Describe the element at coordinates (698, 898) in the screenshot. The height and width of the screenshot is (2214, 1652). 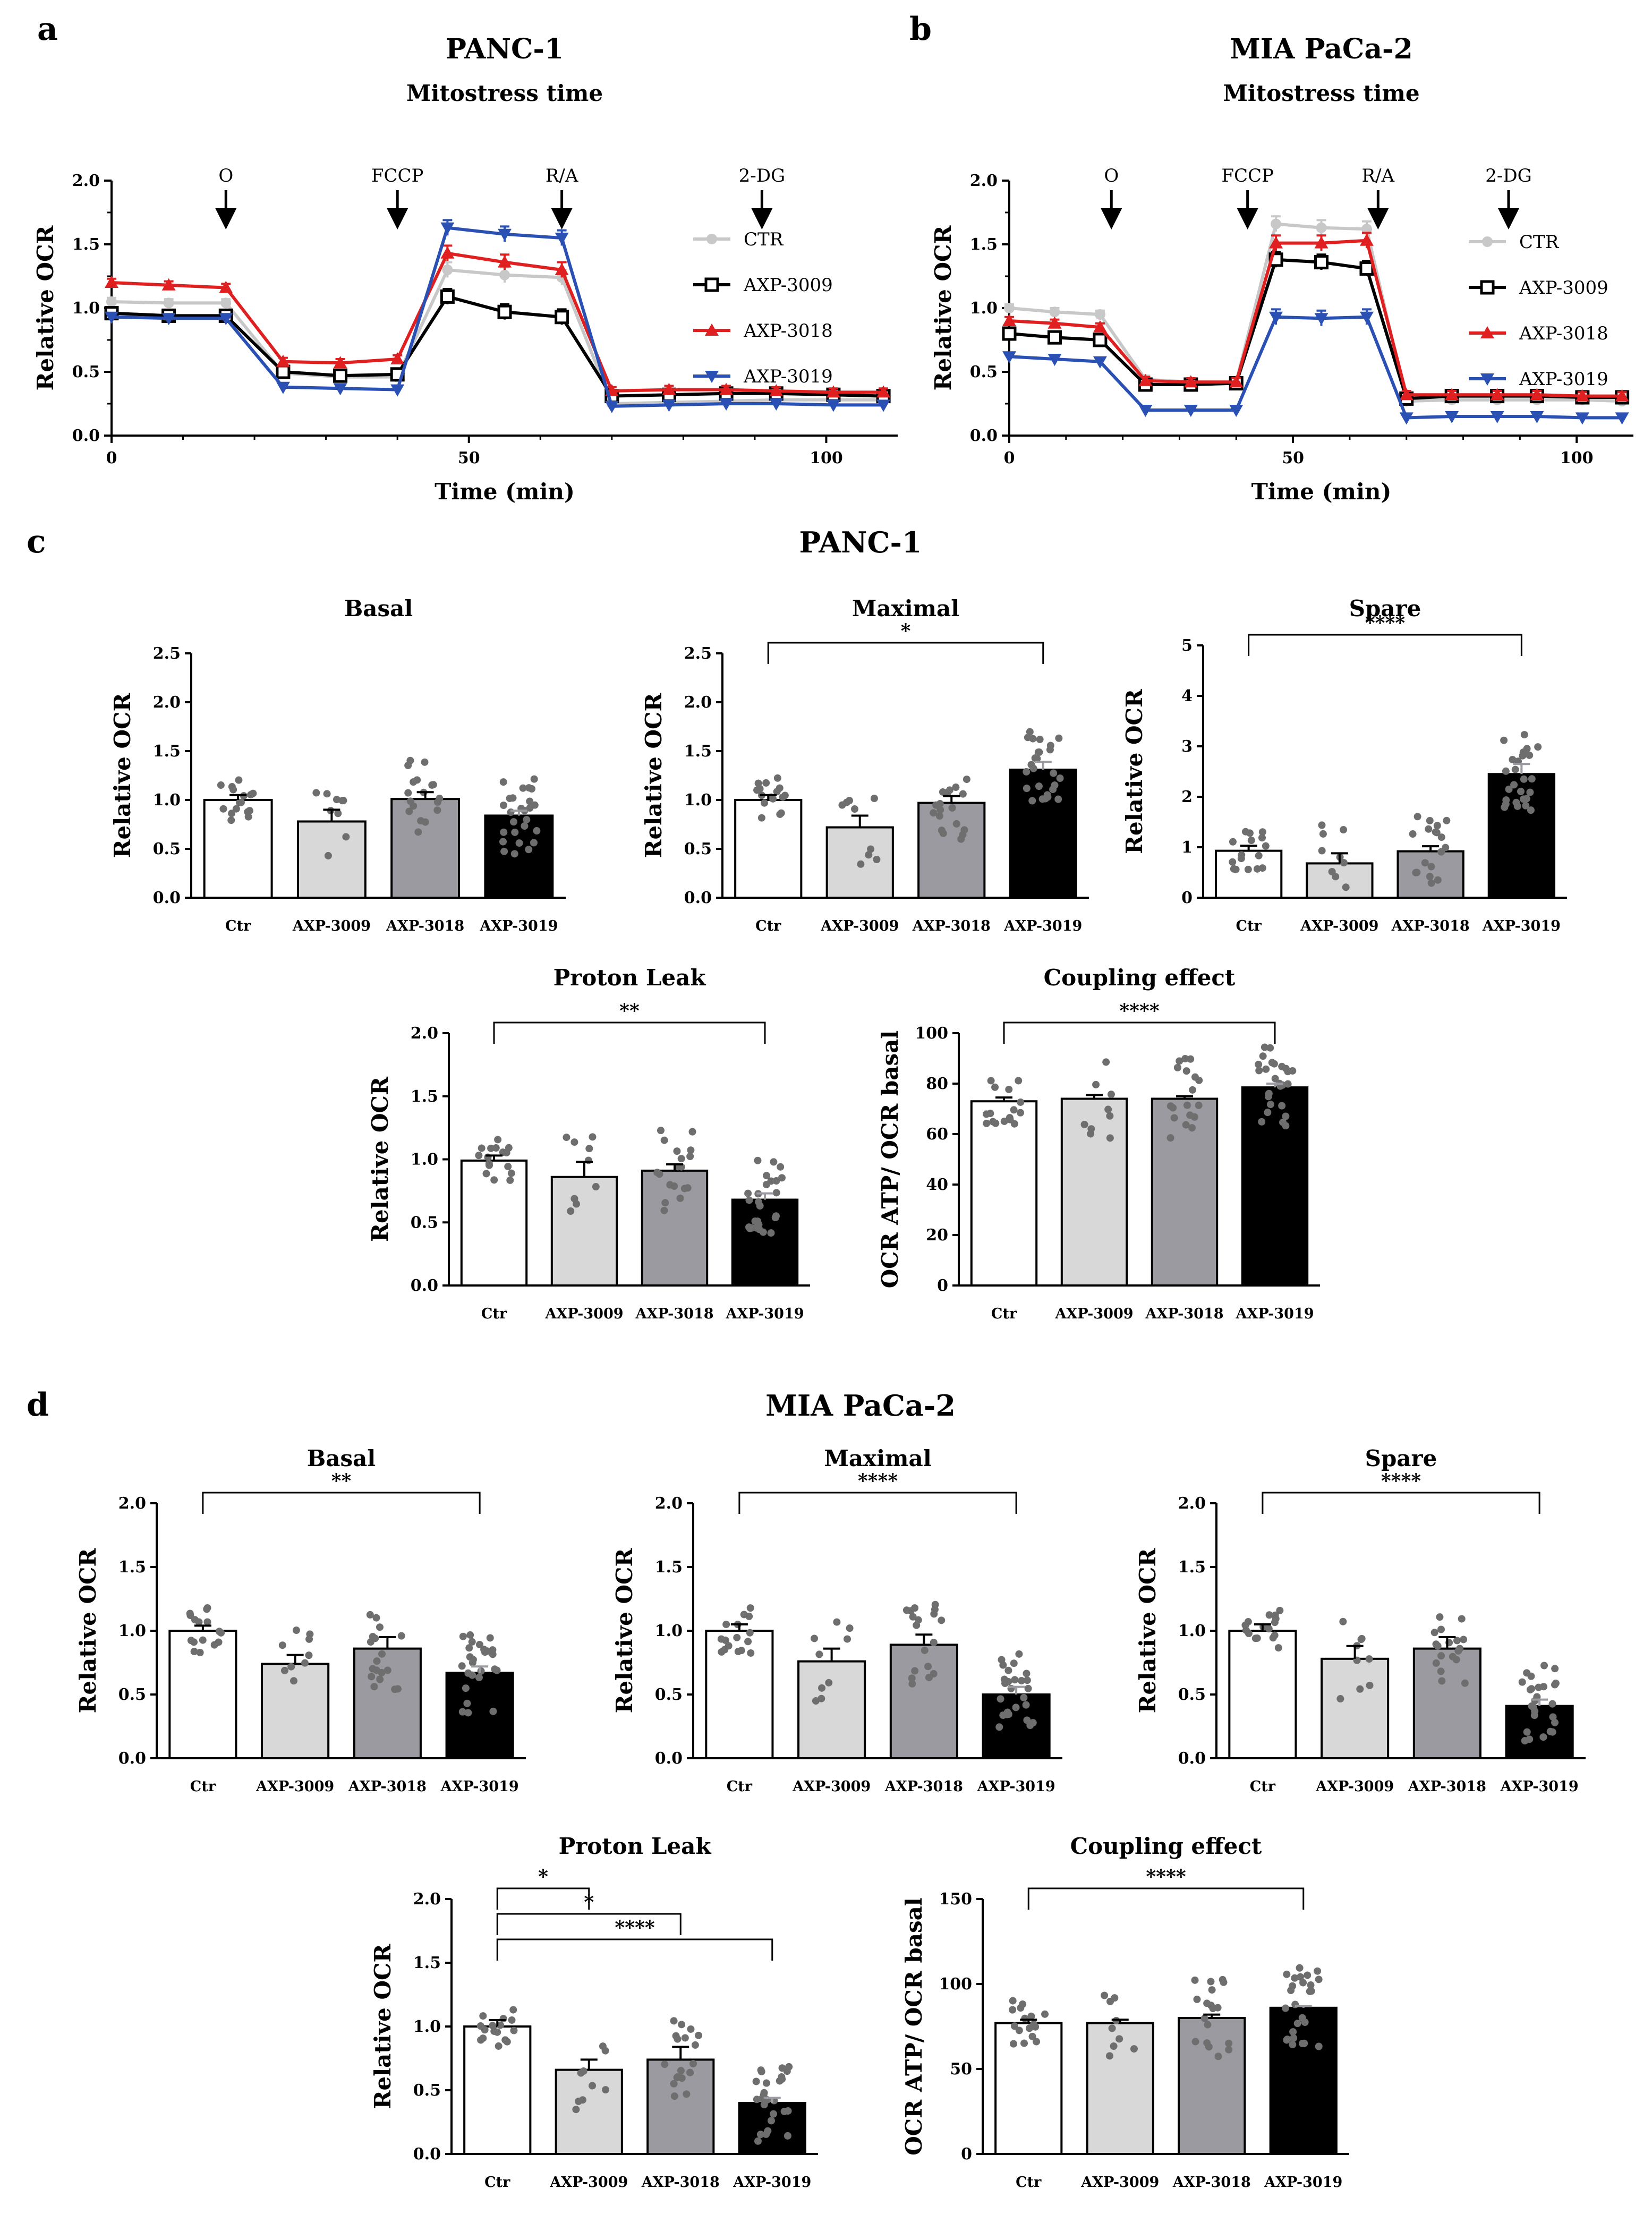
I see `y-tick-label: 0.0` at that location.